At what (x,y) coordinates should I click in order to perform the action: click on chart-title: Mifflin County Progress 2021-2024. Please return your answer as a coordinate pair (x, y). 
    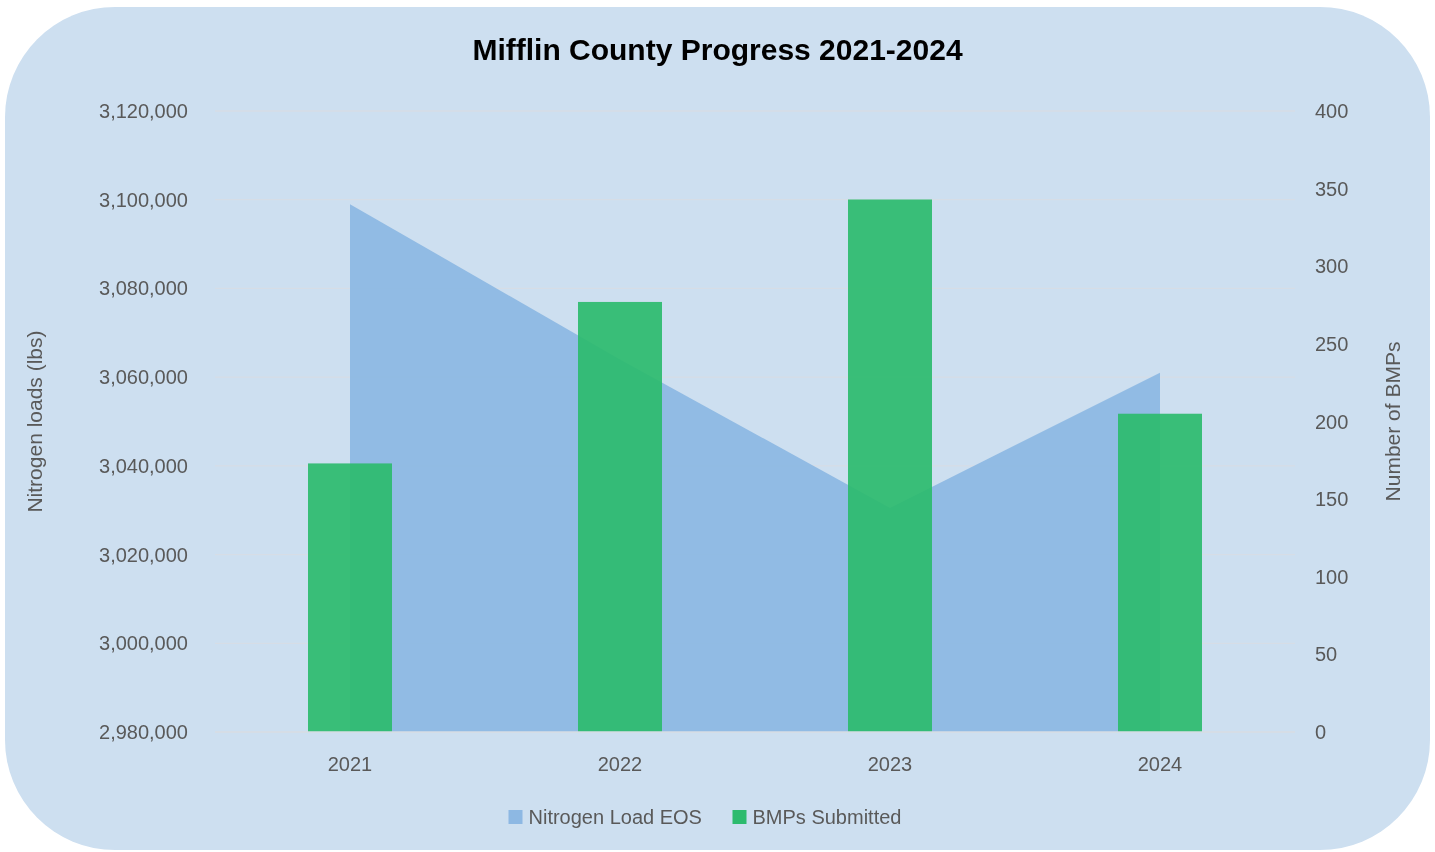
    Looking at the image, I should click on (717, 49).